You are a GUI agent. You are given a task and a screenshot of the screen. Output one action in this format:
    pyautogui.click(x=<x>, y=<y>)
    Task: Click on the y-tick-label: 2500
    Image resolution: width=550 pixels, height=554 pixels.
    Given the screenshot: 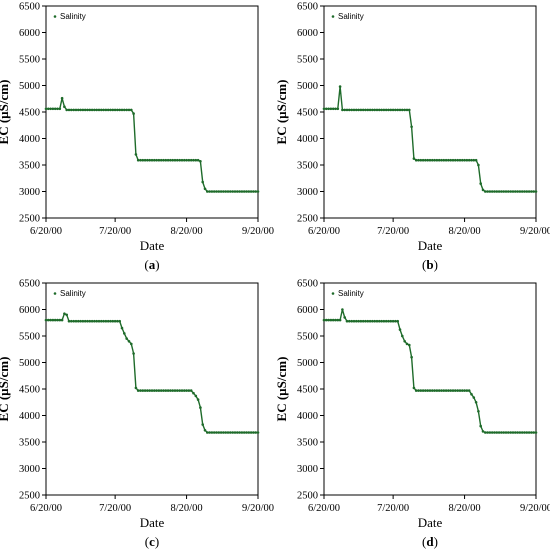 What is the action you would take?
    pyautogui.click(x=29, y=496)
    